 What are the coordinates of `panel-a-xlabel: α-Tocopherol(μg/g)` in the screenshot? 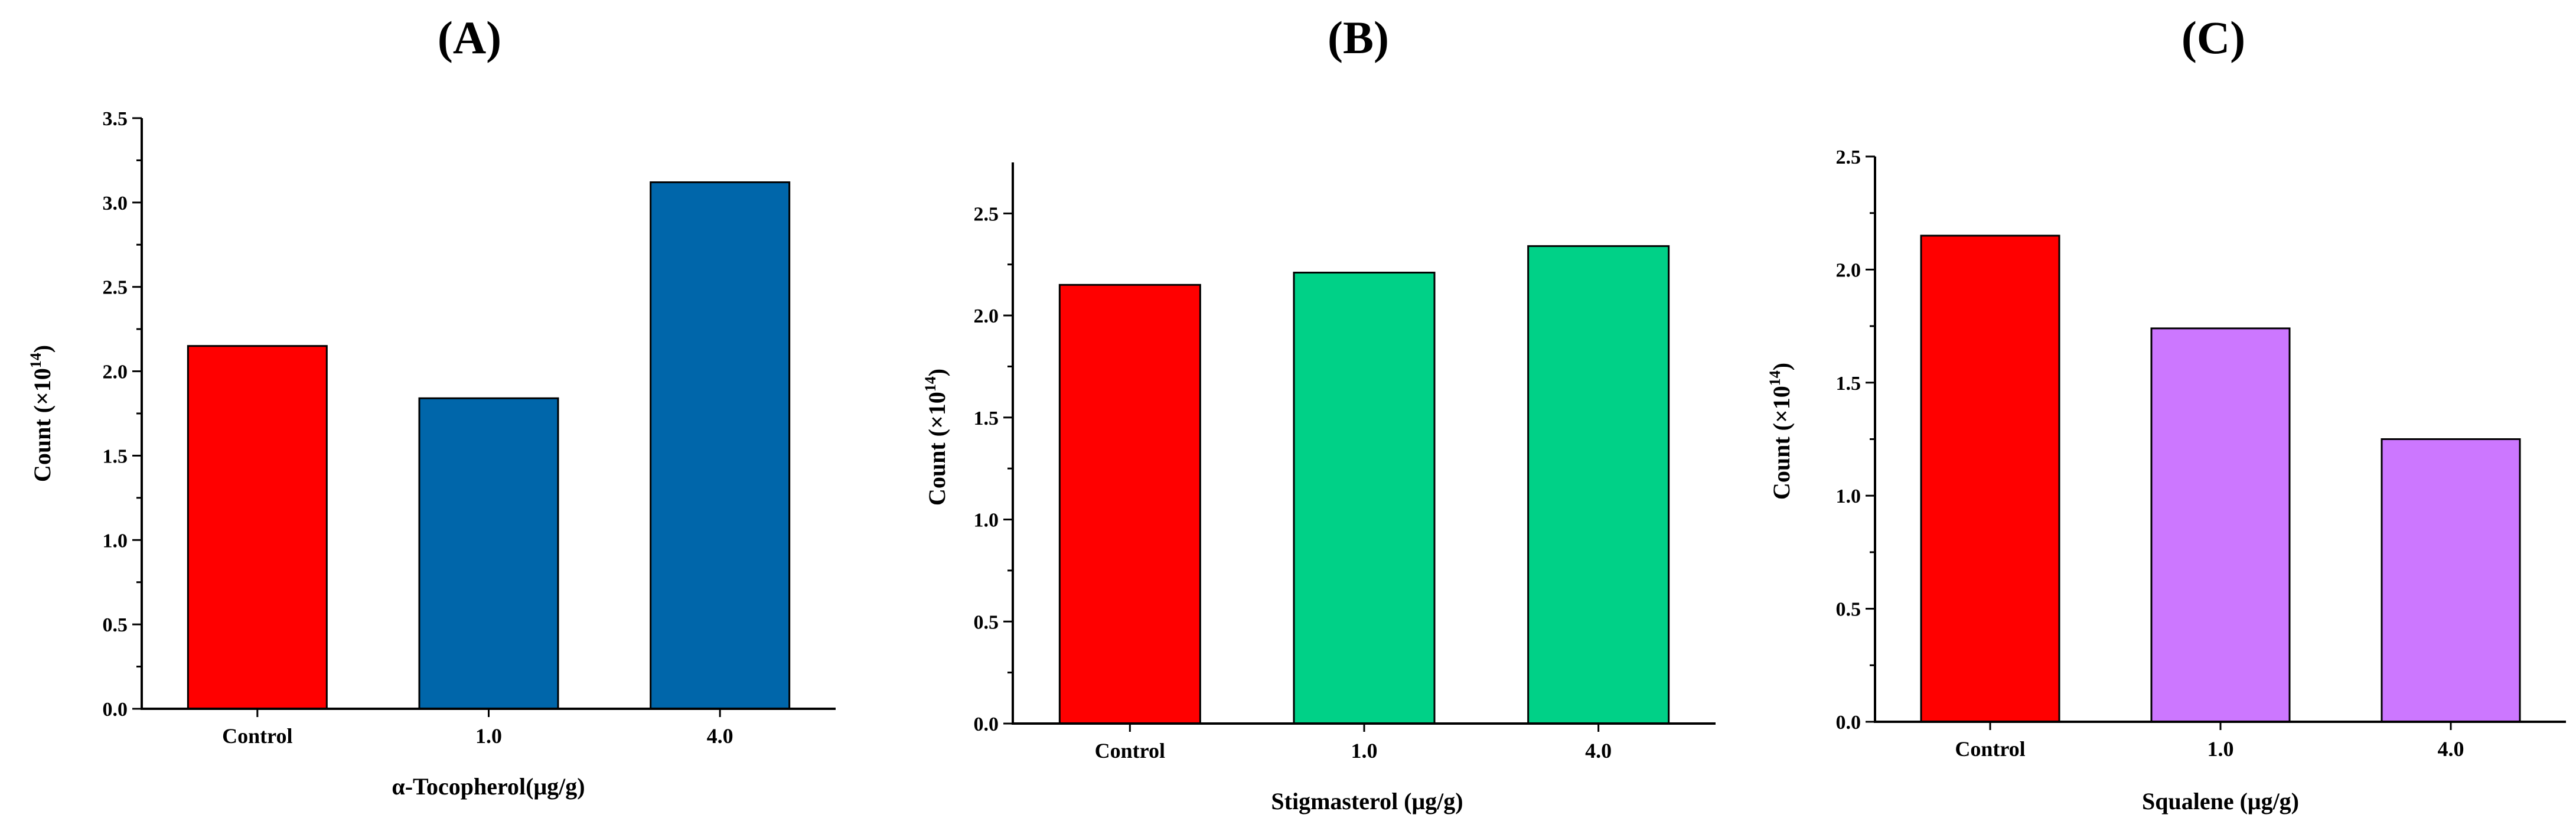 It's located at (489, 786).